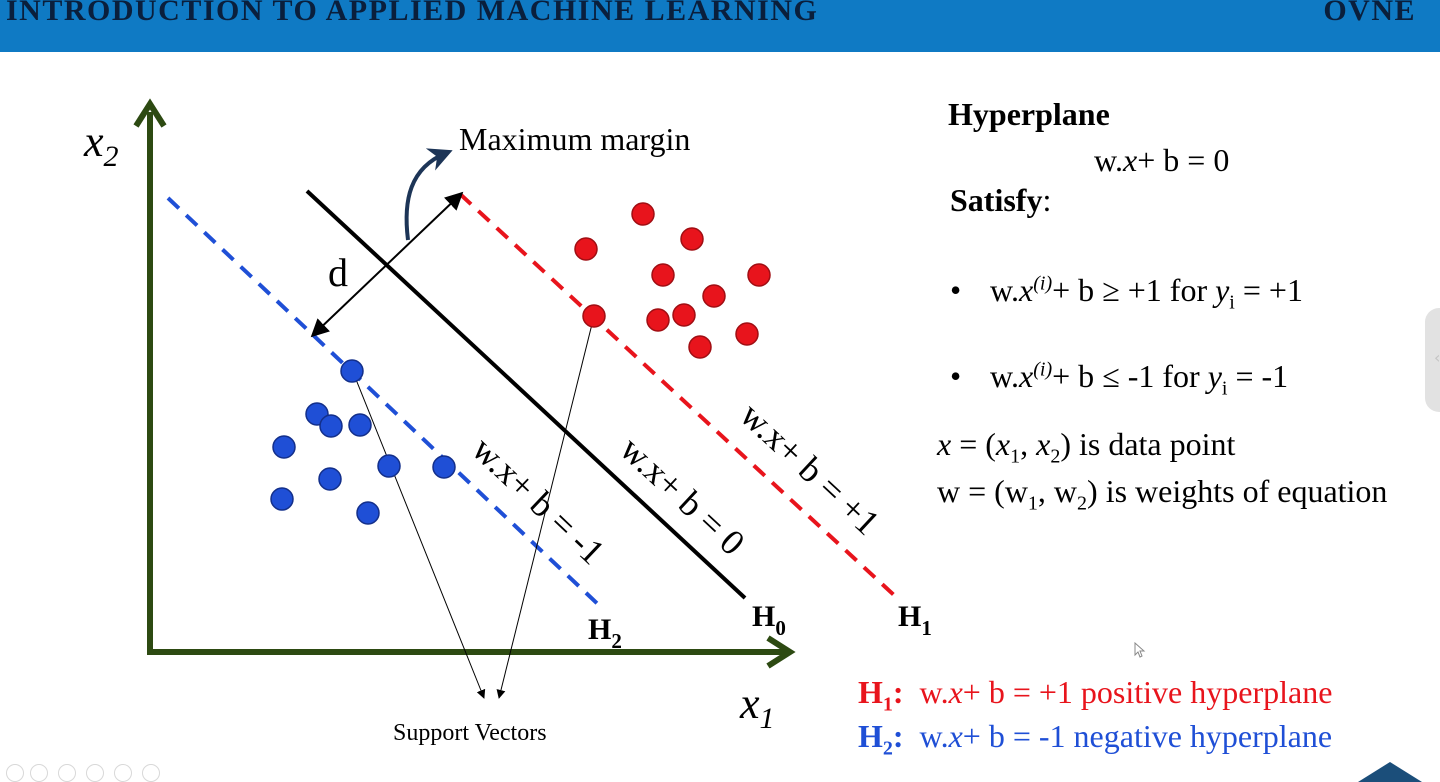 The height and width of the screenshot is (782, 1440). I want to click on pen-icon, so click(67, 773).